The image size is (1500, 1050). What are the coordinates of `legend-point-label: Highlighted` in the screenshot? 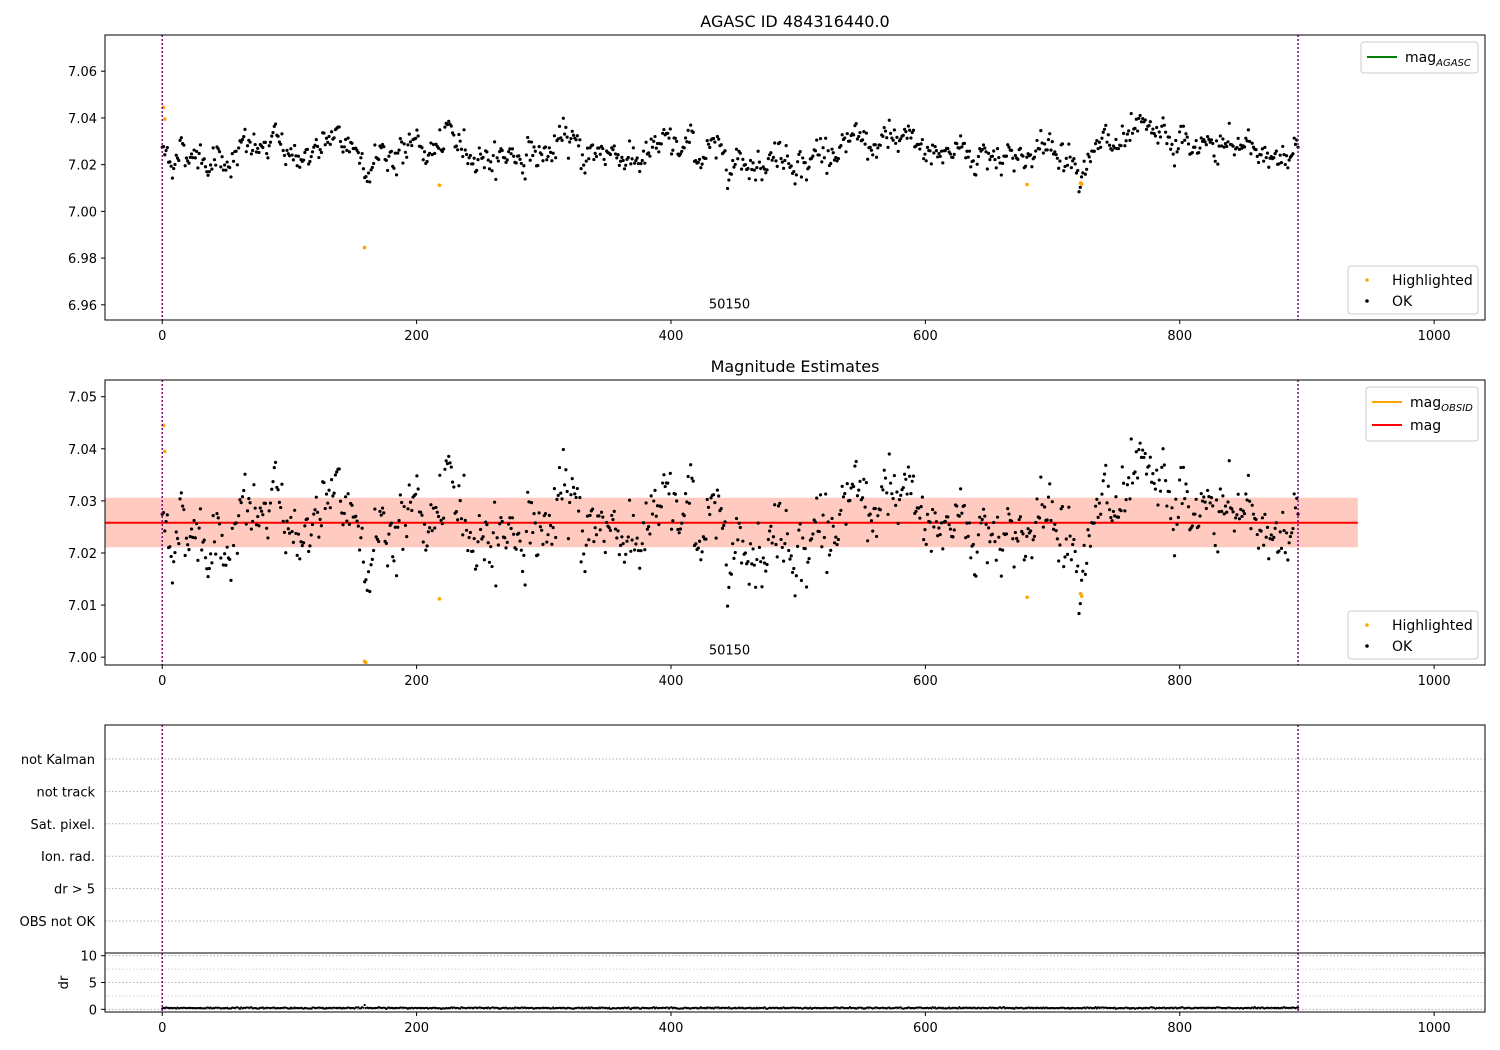 It's located at (1432, 626).